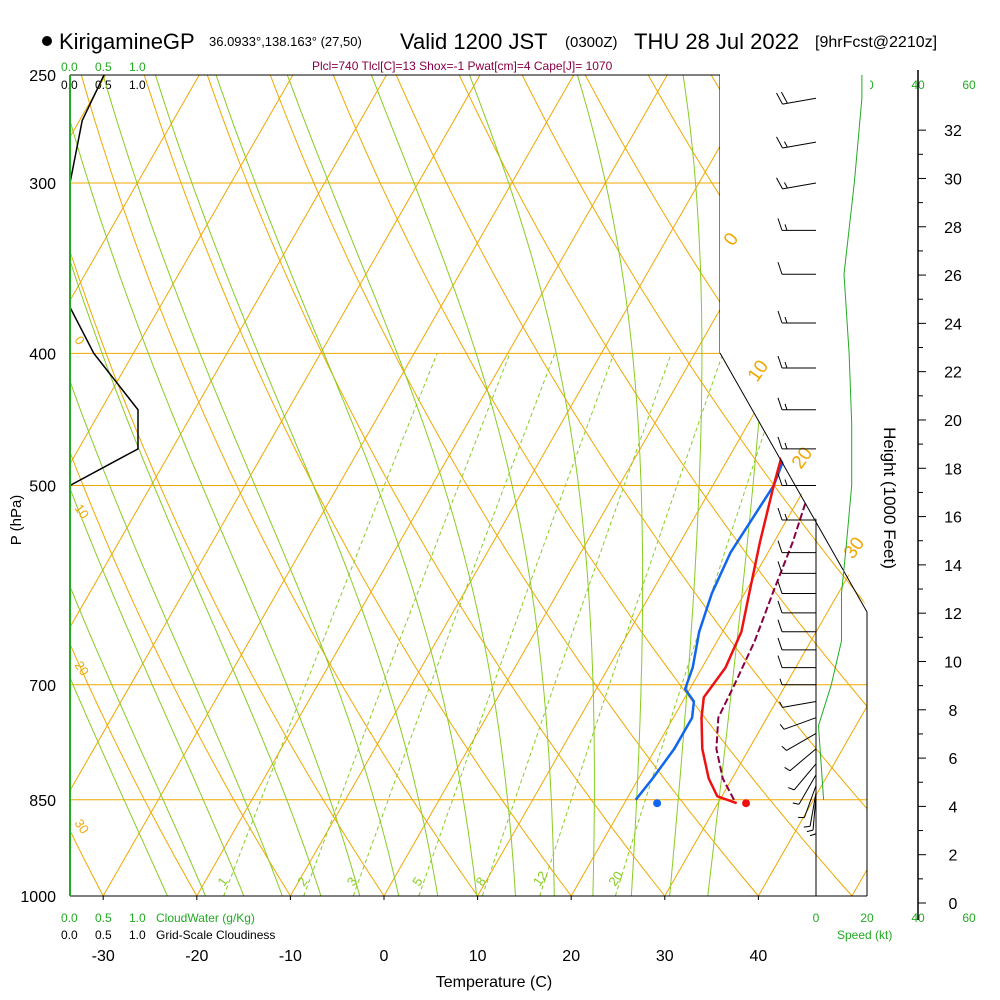 This screenshot has width=1000, height=1000. Describe the element at coordinates (876, 42) in the screenshot. I see `forecast-label: [9hrFcst@2210z]` at that location.